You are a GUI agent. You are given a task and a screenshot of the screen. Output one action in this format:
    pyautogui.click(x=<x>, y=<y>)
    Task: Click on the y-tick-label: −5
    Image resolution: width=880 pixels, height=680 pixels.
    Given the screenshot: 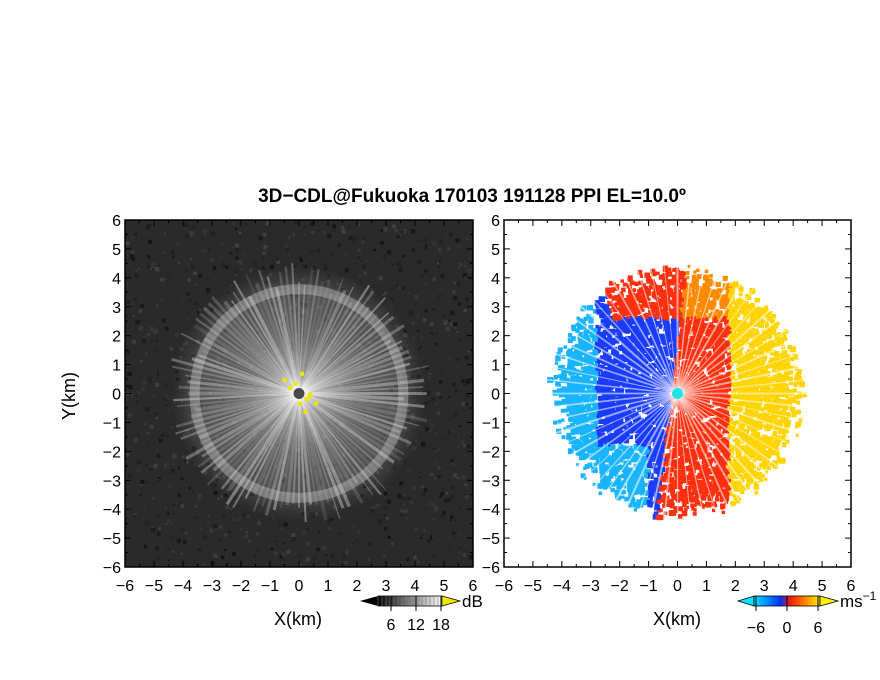 What is the action you would take?
    pyautogui.click(x=112, y=539)
    